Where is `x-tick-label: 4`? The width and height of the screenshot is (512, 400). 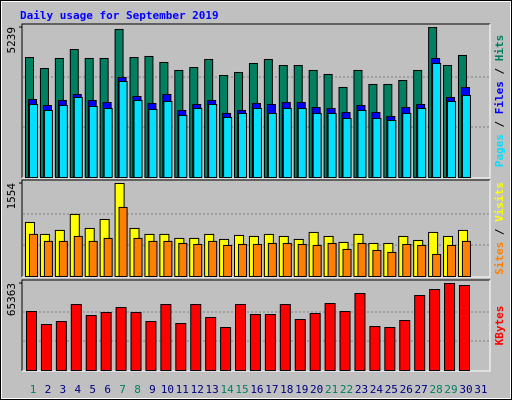
x-tick-label: 4 is located at coordinates (77, 389).